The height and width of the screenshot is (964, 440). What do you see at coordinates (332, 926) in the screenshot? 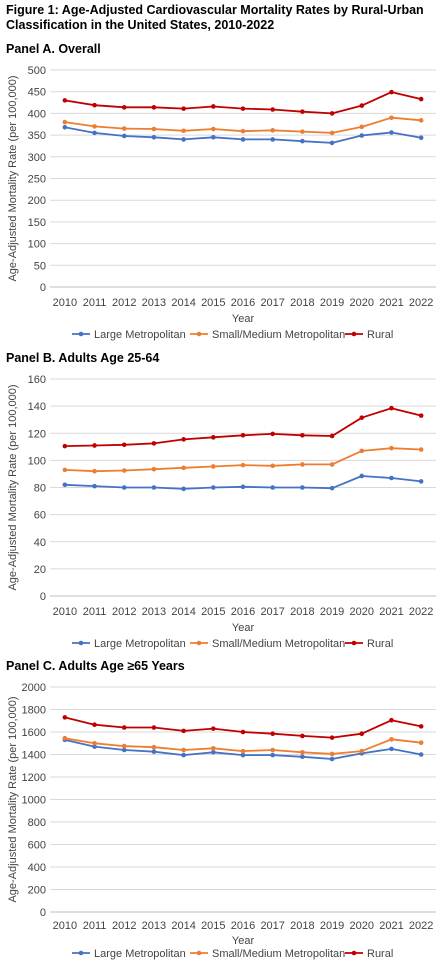
I see `x-tick-label: 2019` at bounding box center [332, 926].